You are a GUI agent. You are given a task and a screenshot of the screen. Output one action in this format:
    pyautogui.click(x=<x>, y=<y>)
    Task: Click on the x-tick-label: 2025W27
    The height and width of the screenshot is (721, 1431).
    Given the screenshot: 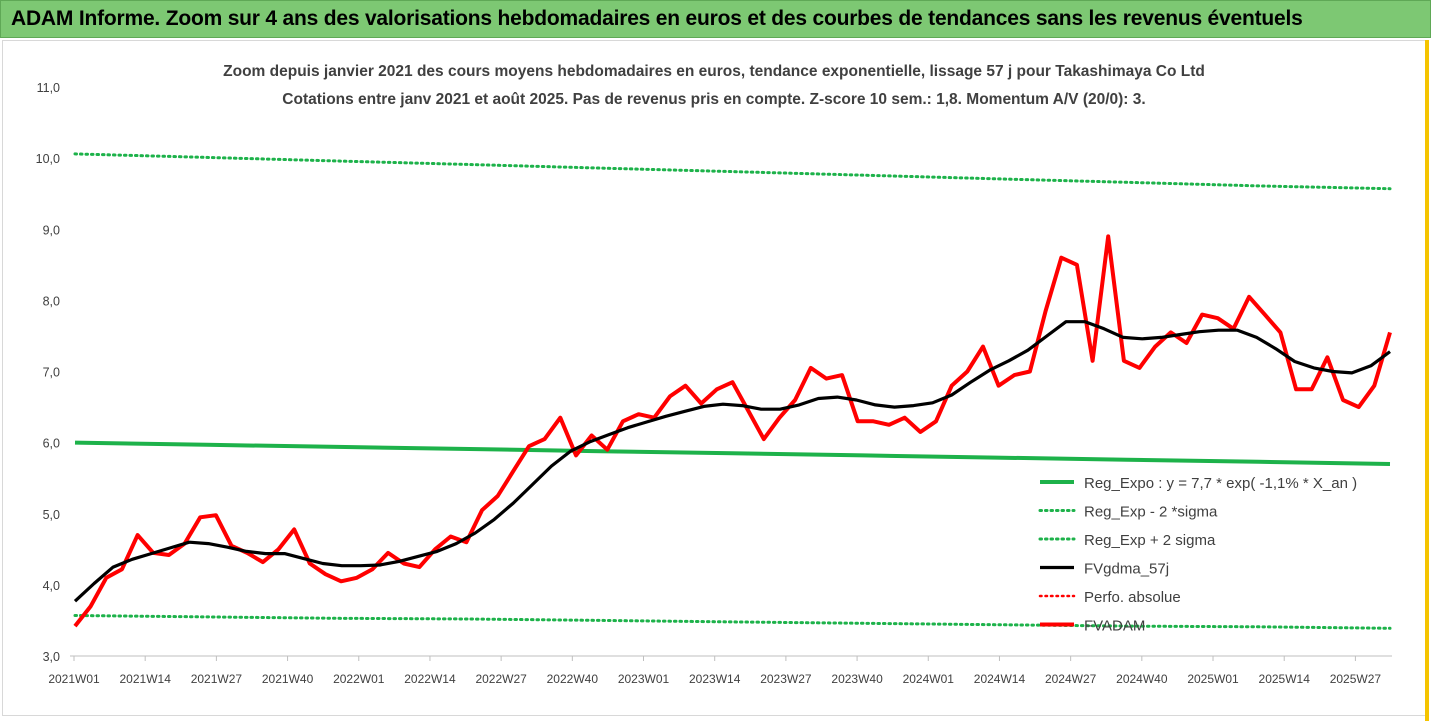 What is the action you would take?
    pyautogui.click(x=1356, y=679)
    